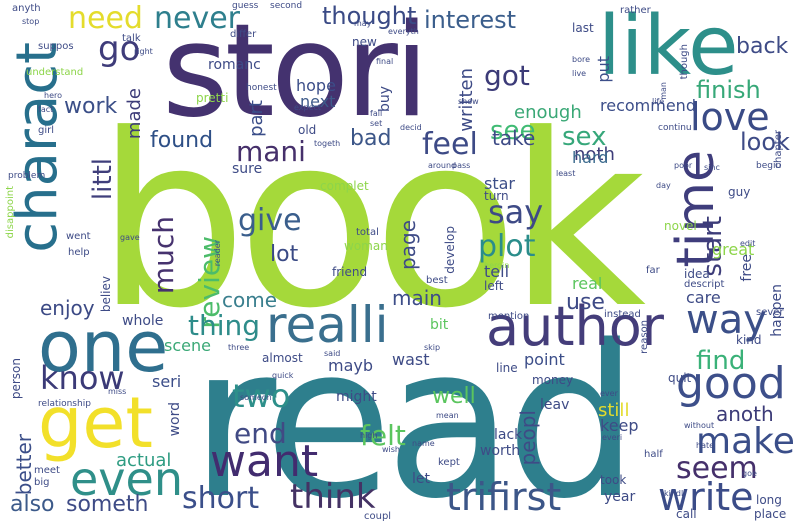  What do you see at coordinates (680, 378) in the screenshot?
I see `word-quit: quit` at bounding box center [680, 378].